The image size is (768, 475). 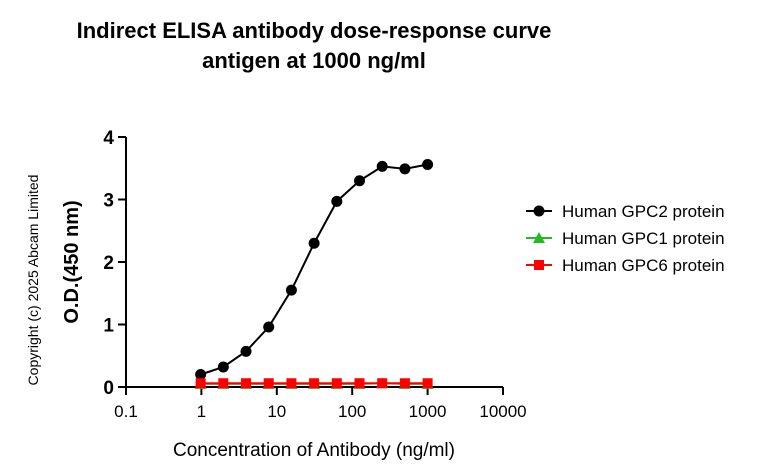 I want to click on x-tick-label: 100, so click(x=352, y=411).